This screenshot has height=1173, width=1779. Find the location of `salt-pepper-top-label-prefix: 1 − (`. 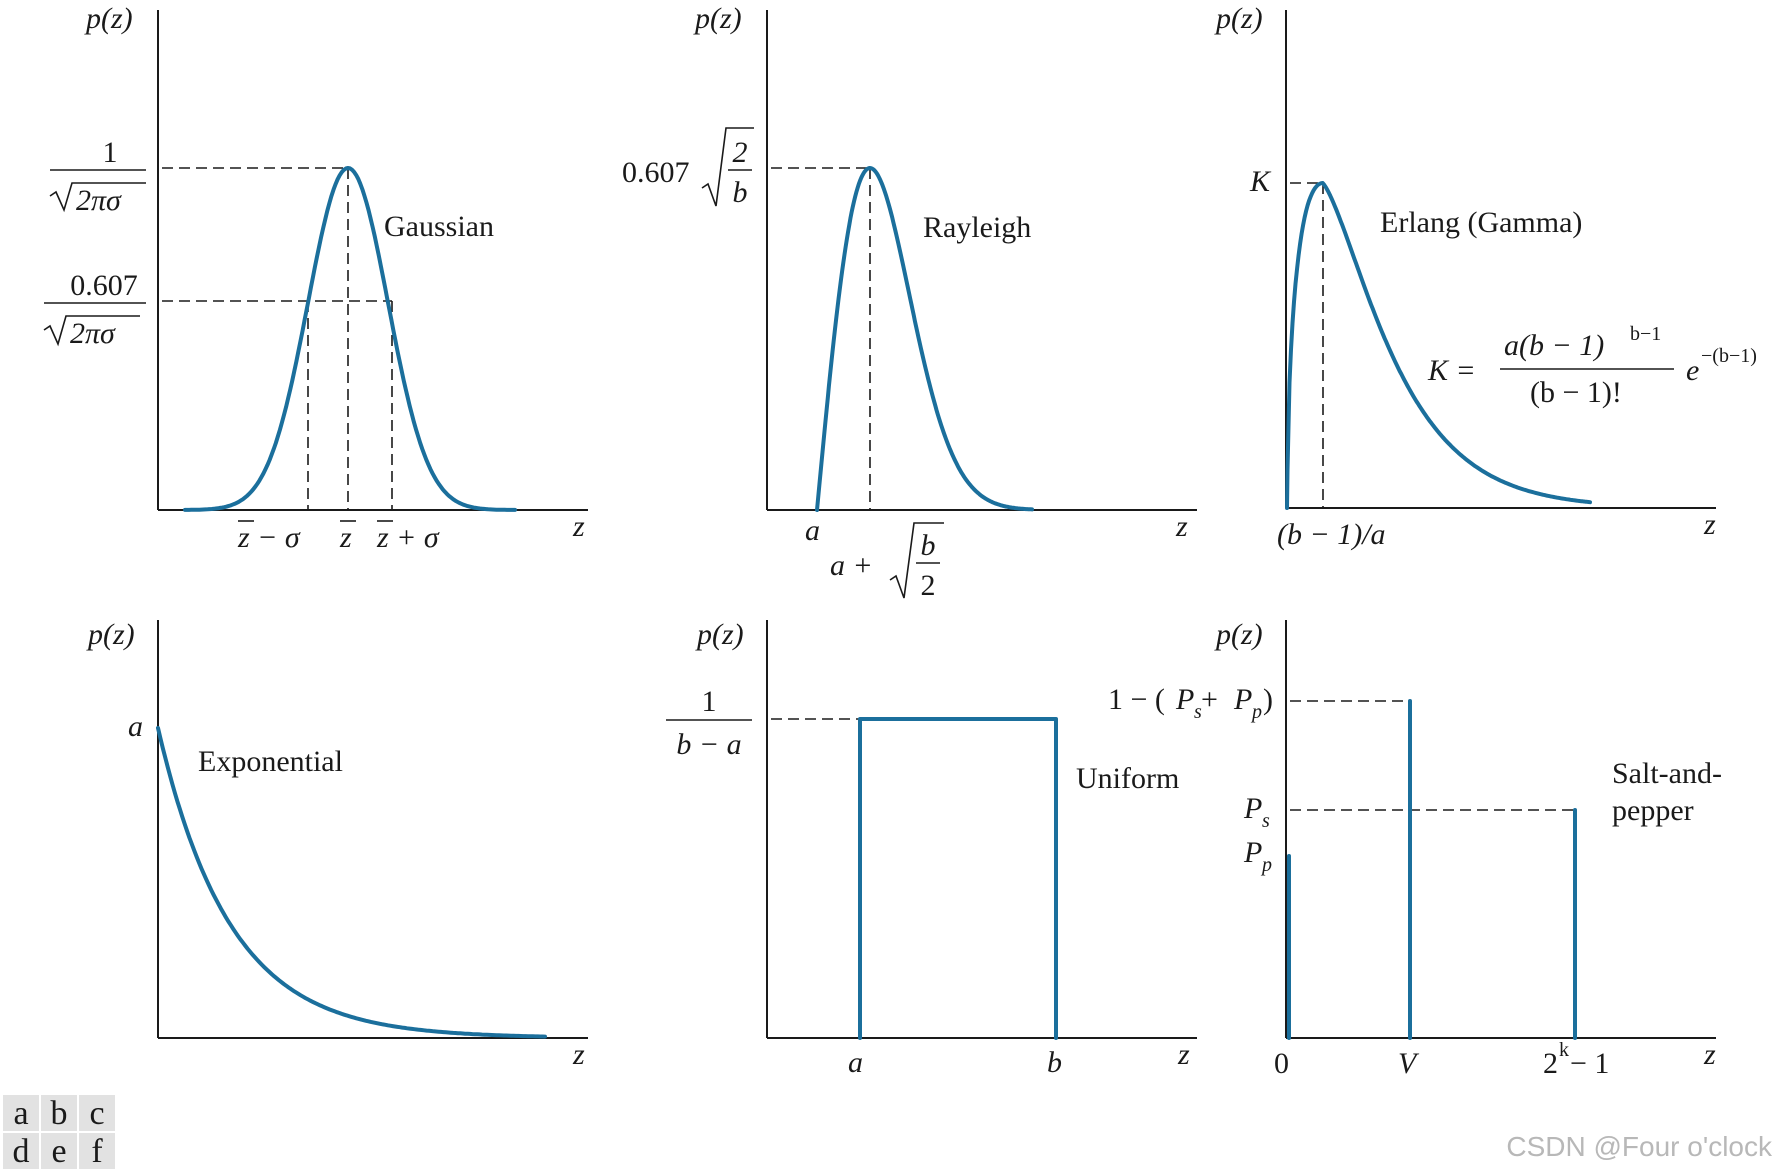

salt-pepper-top-label-prefix: 1 − ( is located at coordinates (1136, 699).